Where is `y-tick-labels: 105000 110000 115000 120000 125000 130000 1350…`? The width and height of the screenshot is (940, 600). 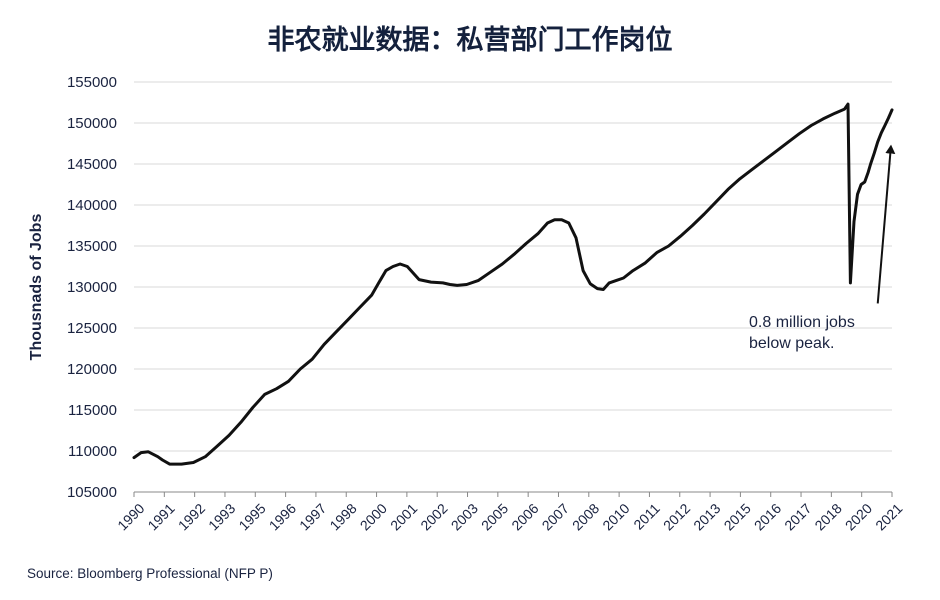
y-tick-labels: 105000 110000 115000 120000 125000 130000 1350… is located at coordinates (92, 287).